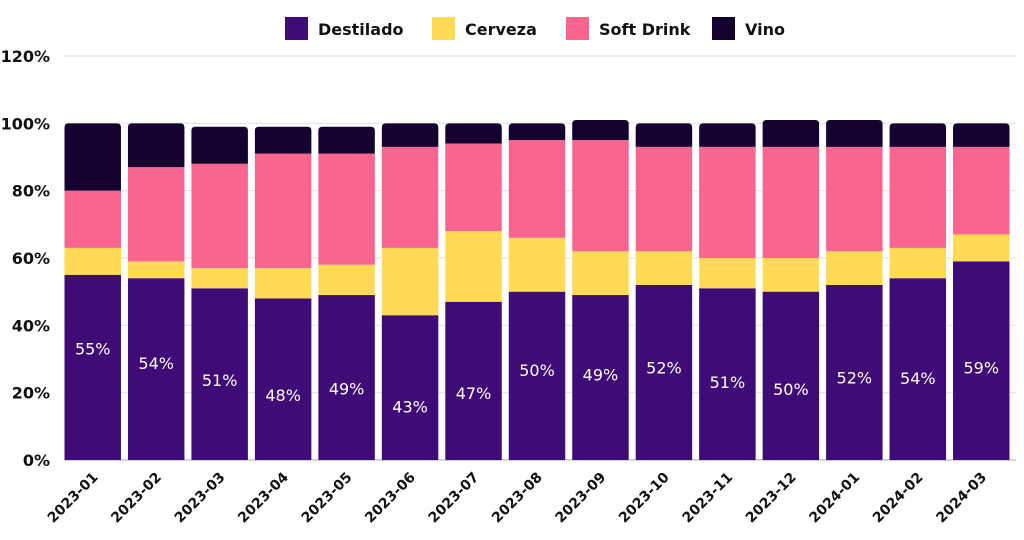  Describe the element at coordinates (644, 497) in the screenshot. I see `x-tick-label: 2023-10` at that location.